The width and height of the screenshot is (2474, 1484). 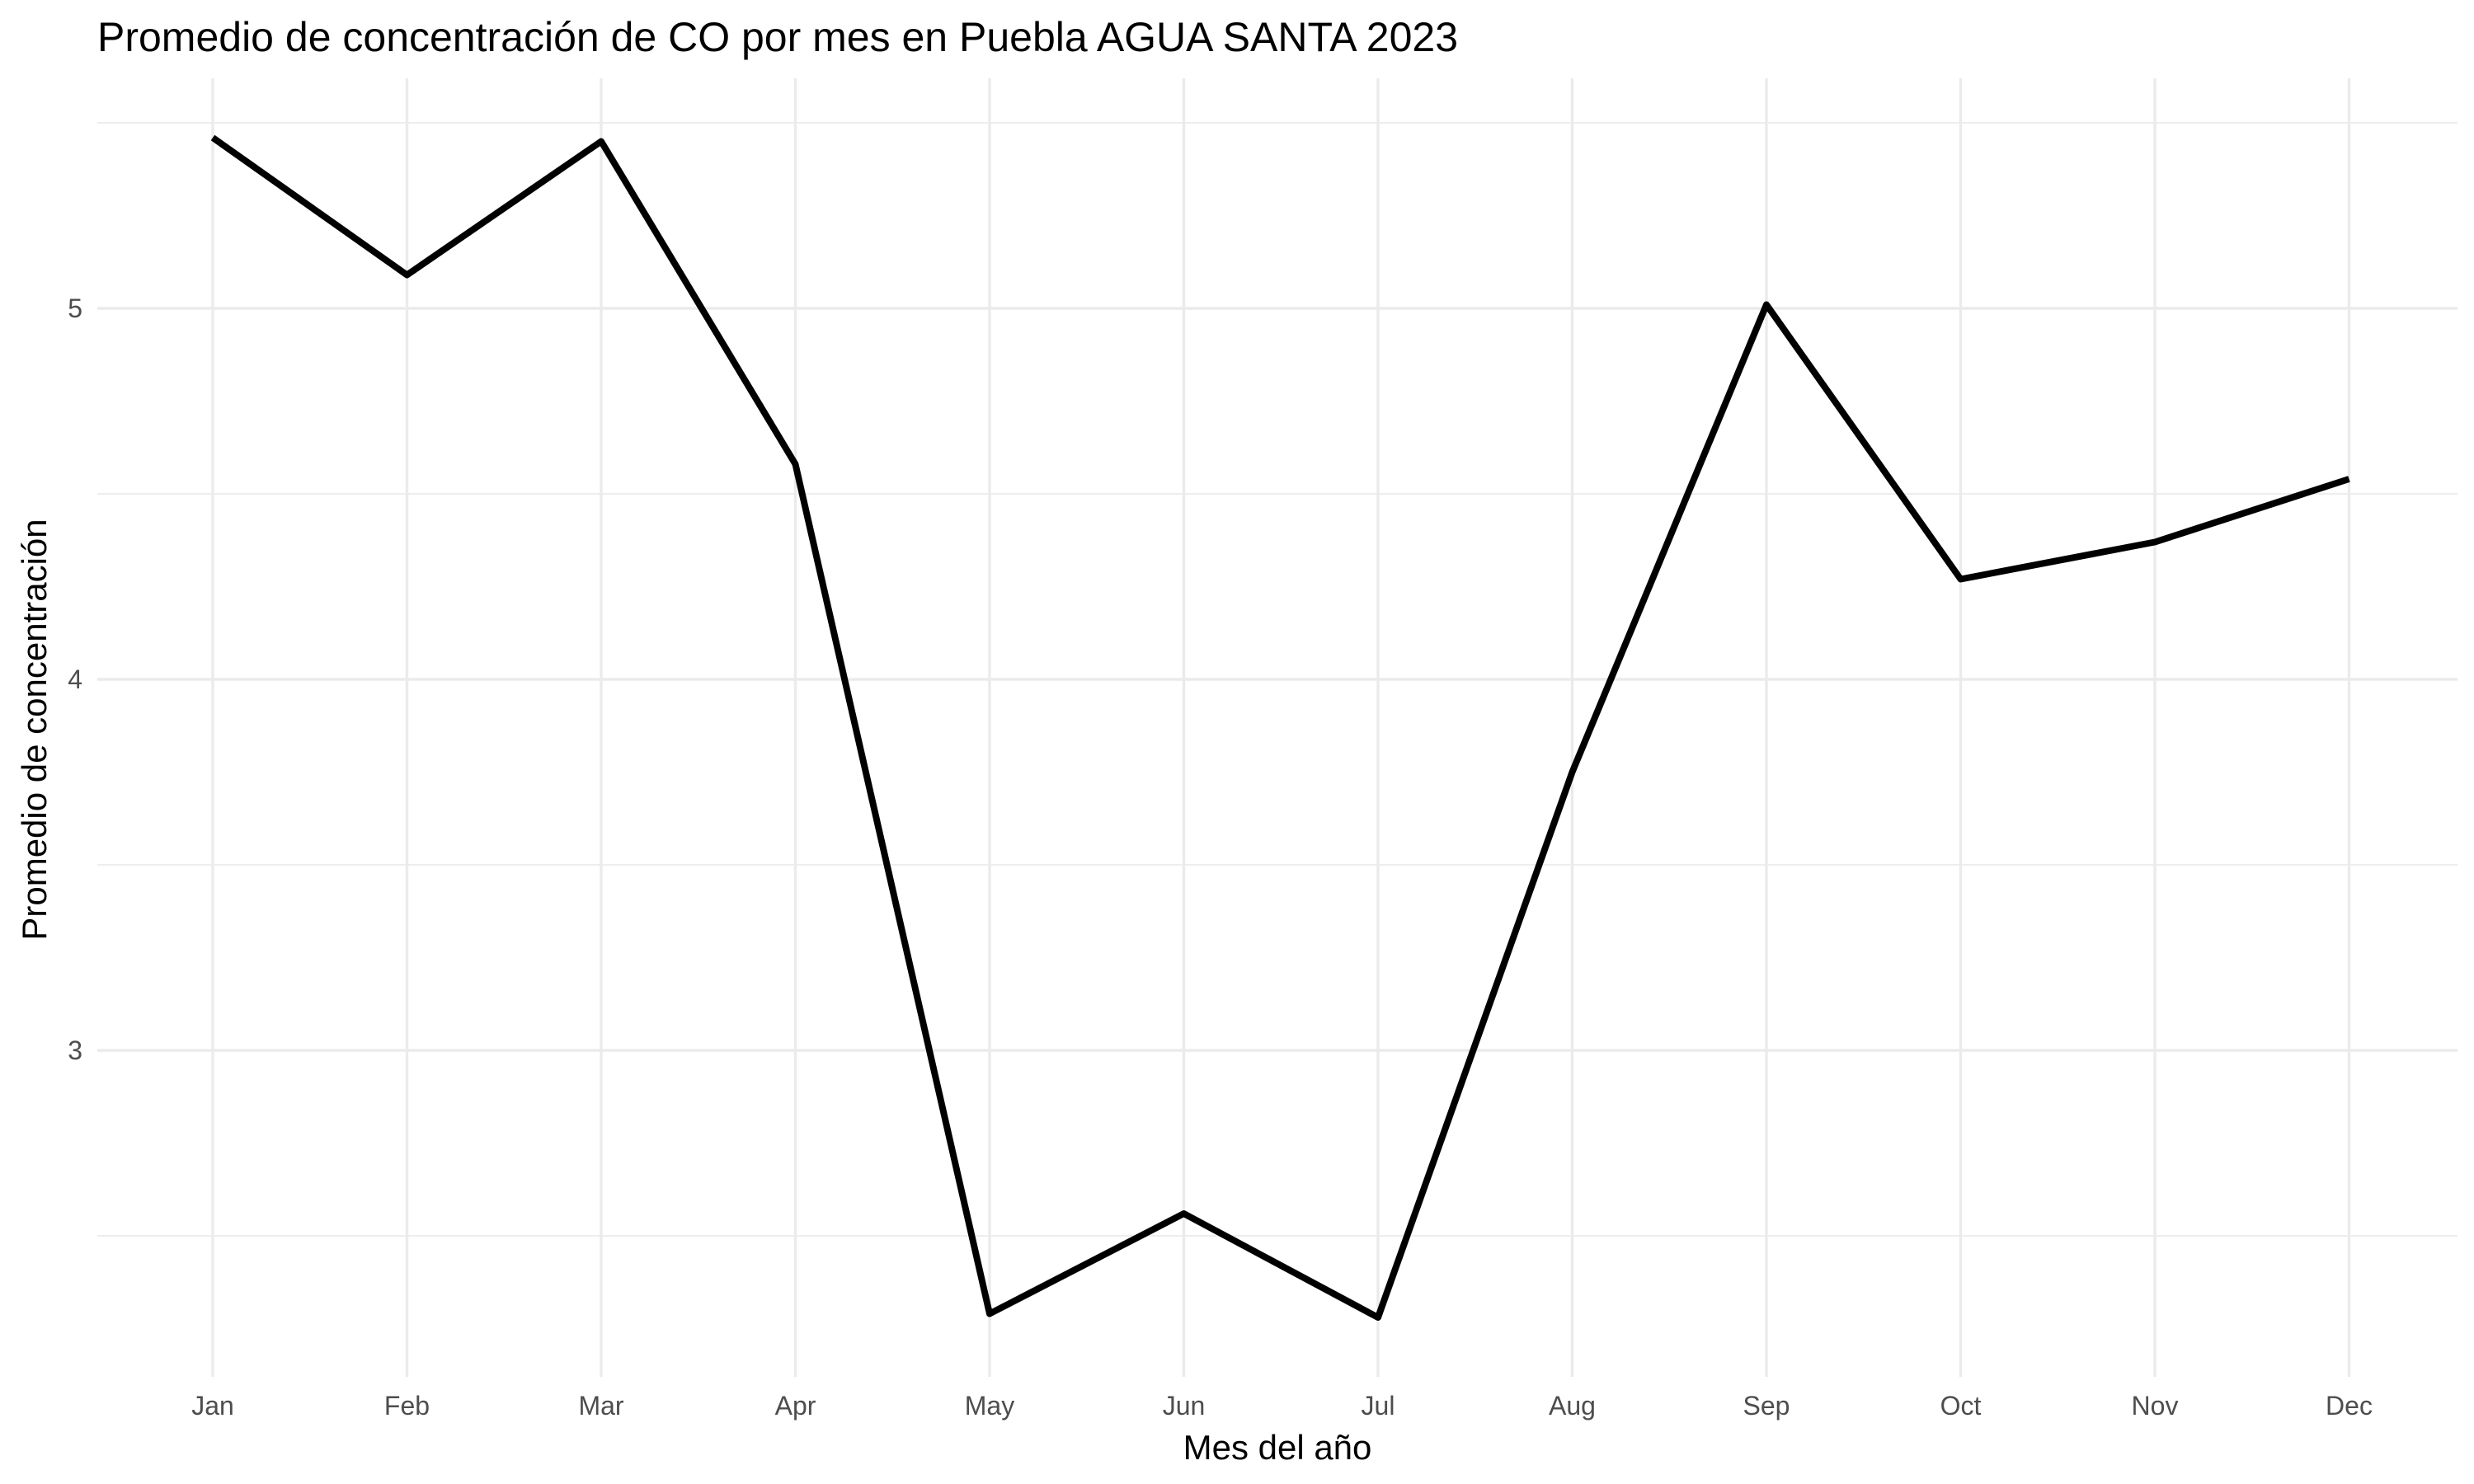 I want to click on y-tick-label: 4, so click(x=75, y=679).